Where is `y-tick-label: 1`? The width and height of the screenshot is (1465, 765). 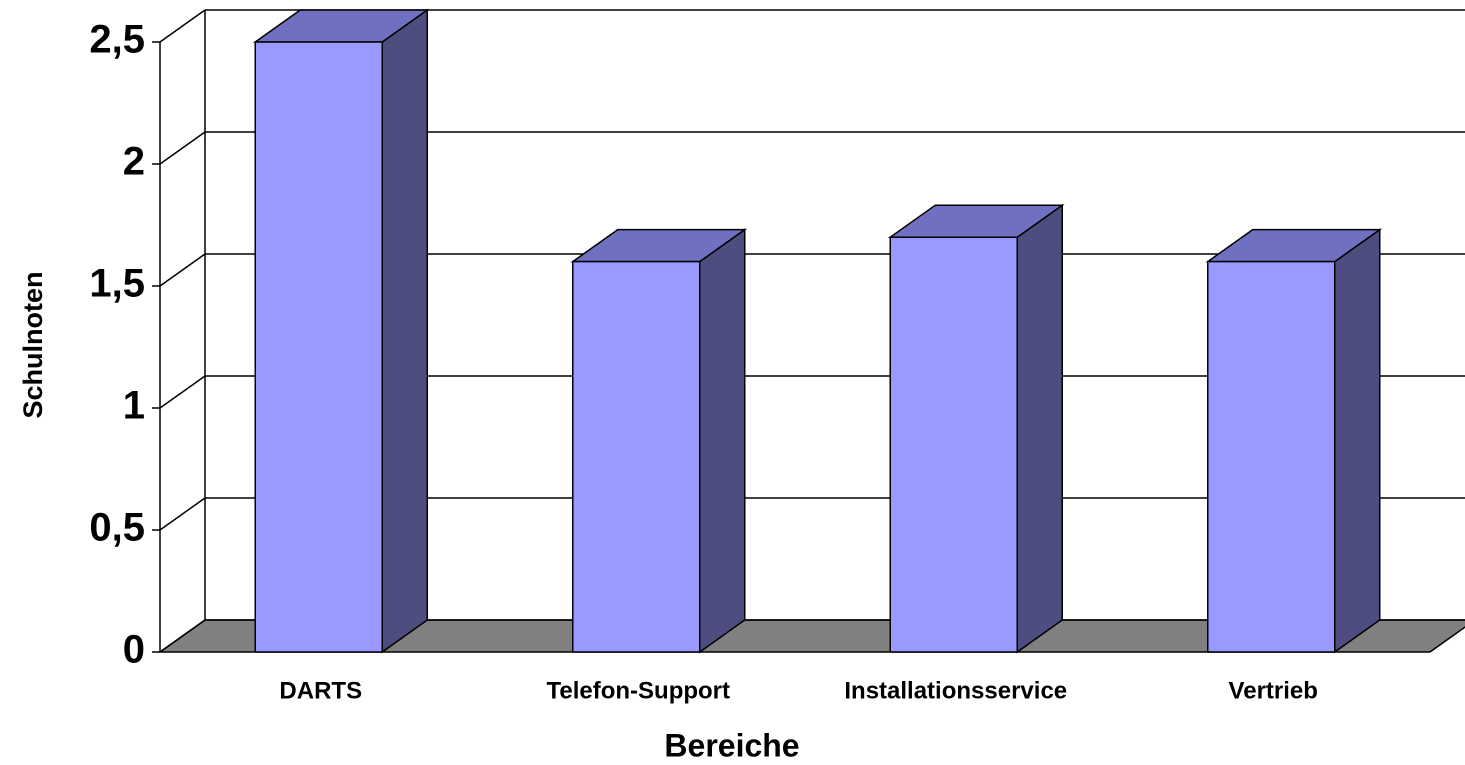 y-tick-label: 1 is located at coordinates (134, 406).